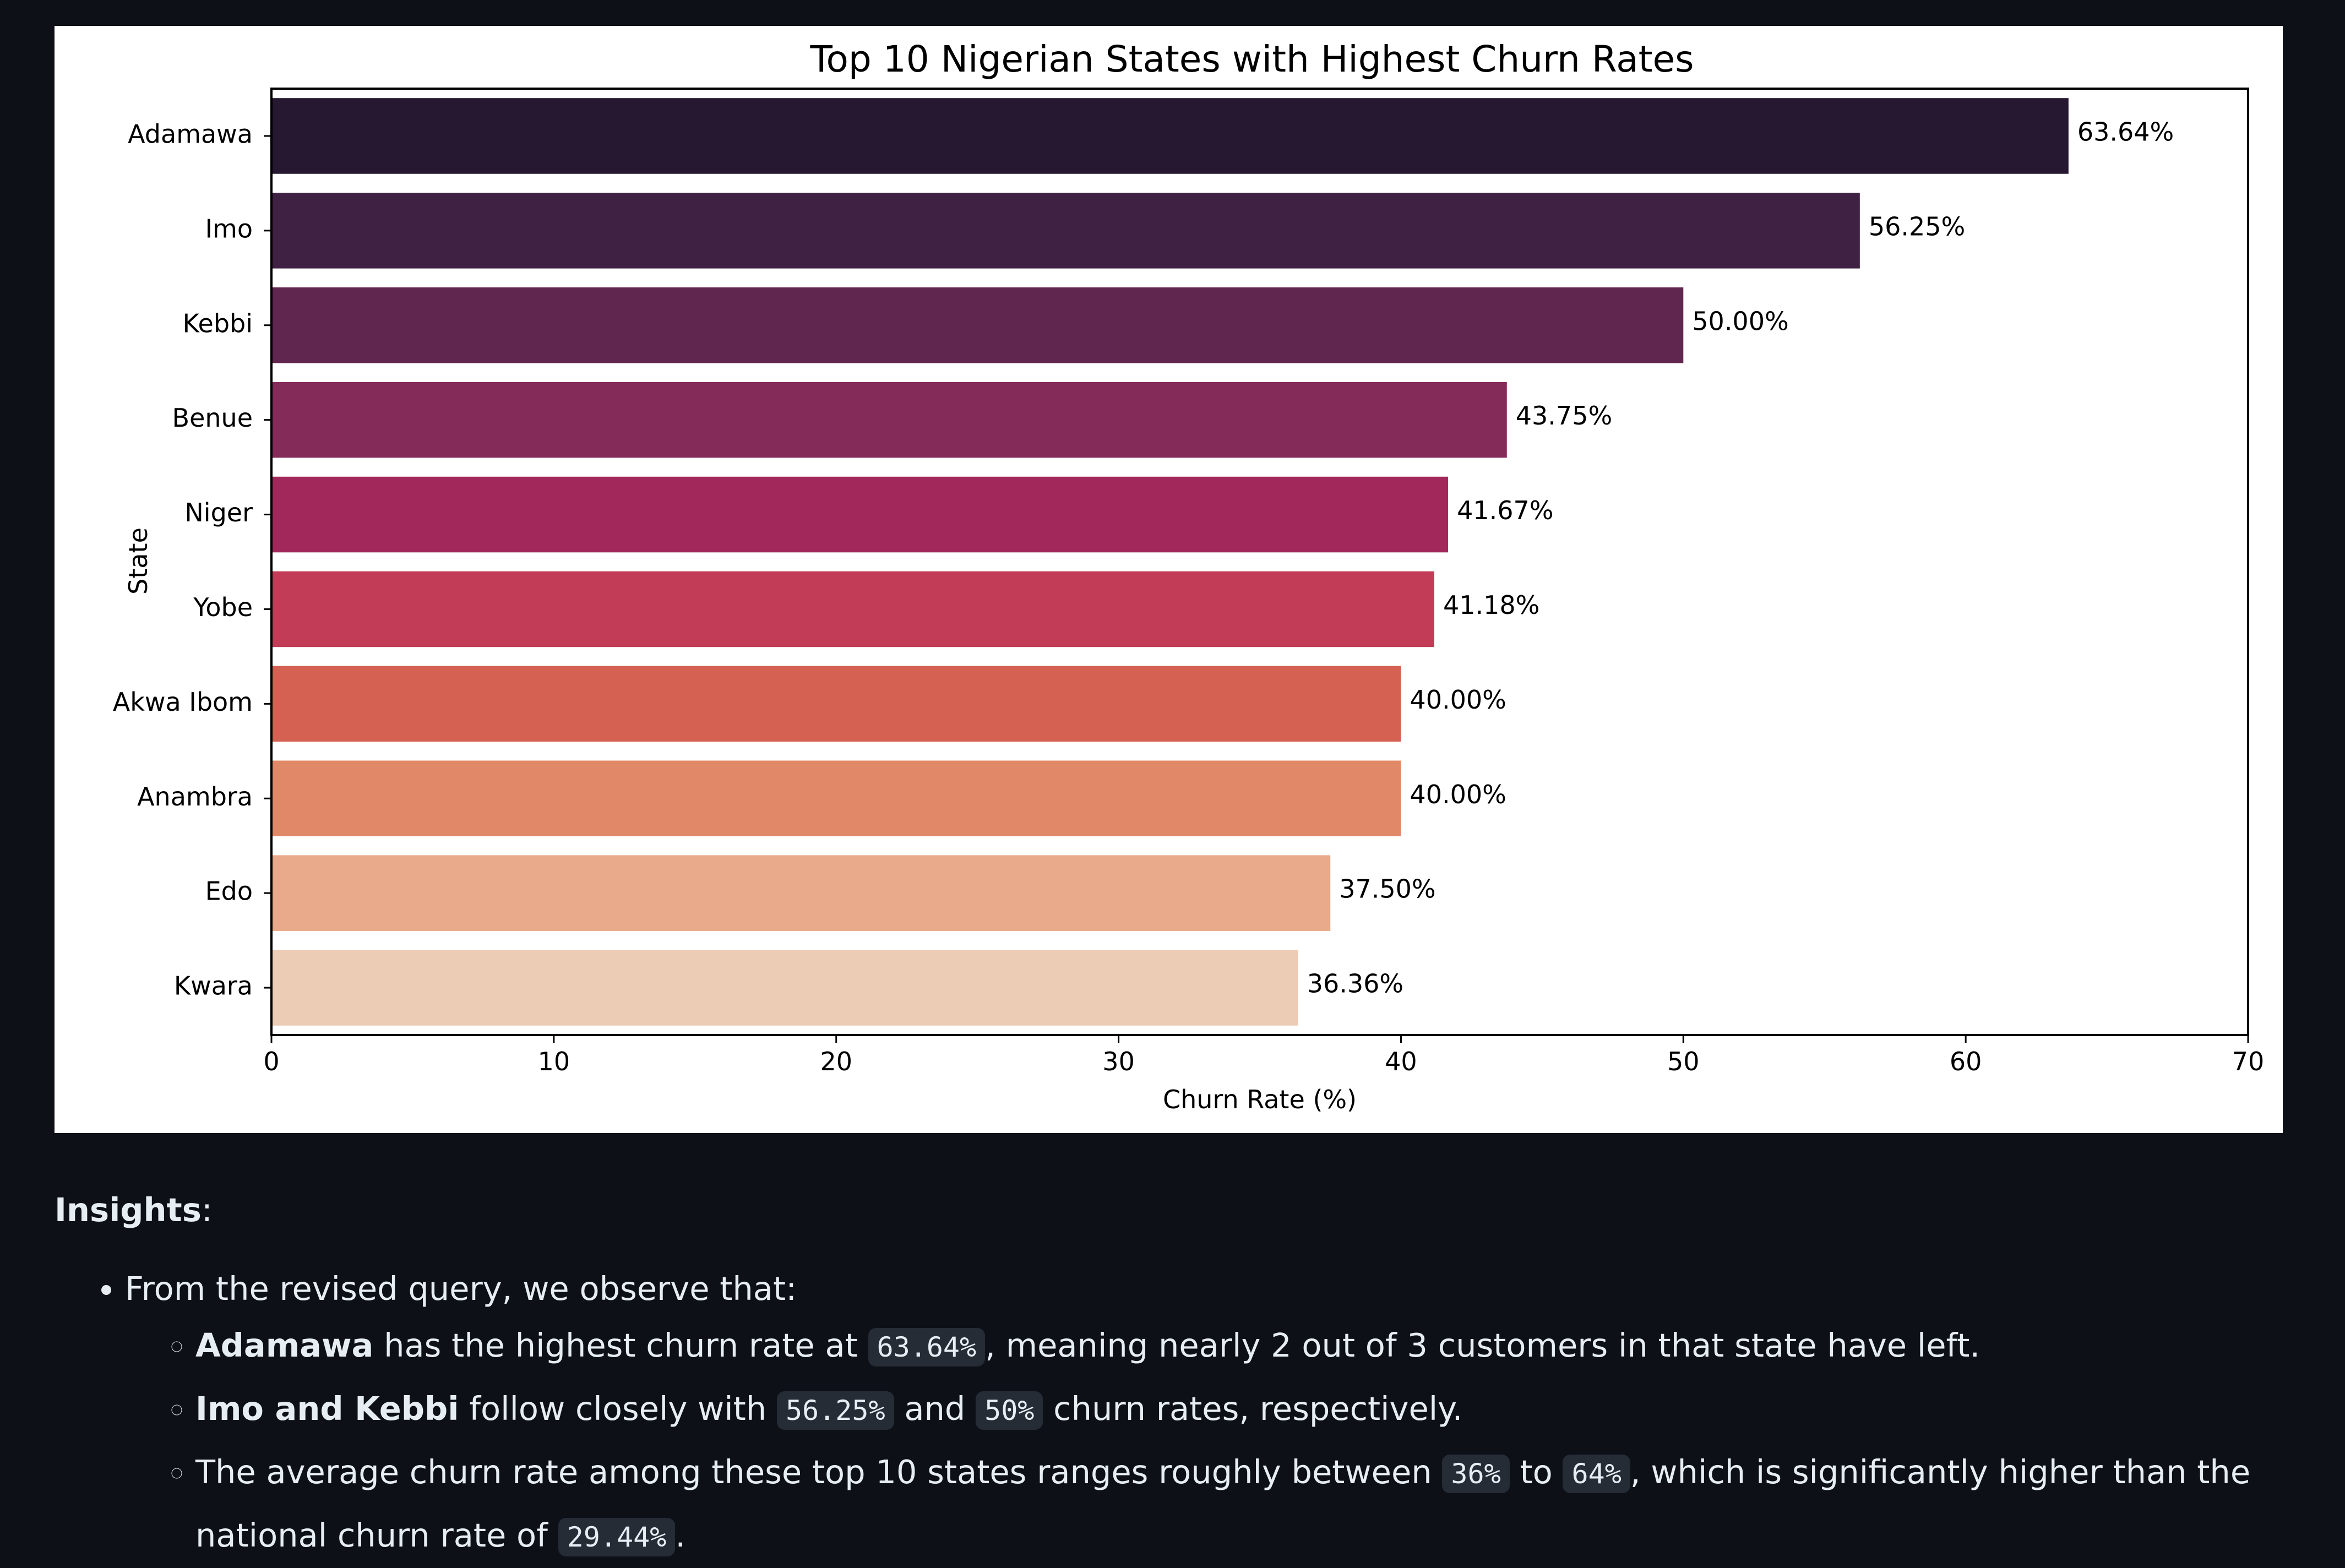 Image resolution: width=2345 pixels, height=1568 pixels. I want to click on insights-heading: Insights, so click(129, 1210).